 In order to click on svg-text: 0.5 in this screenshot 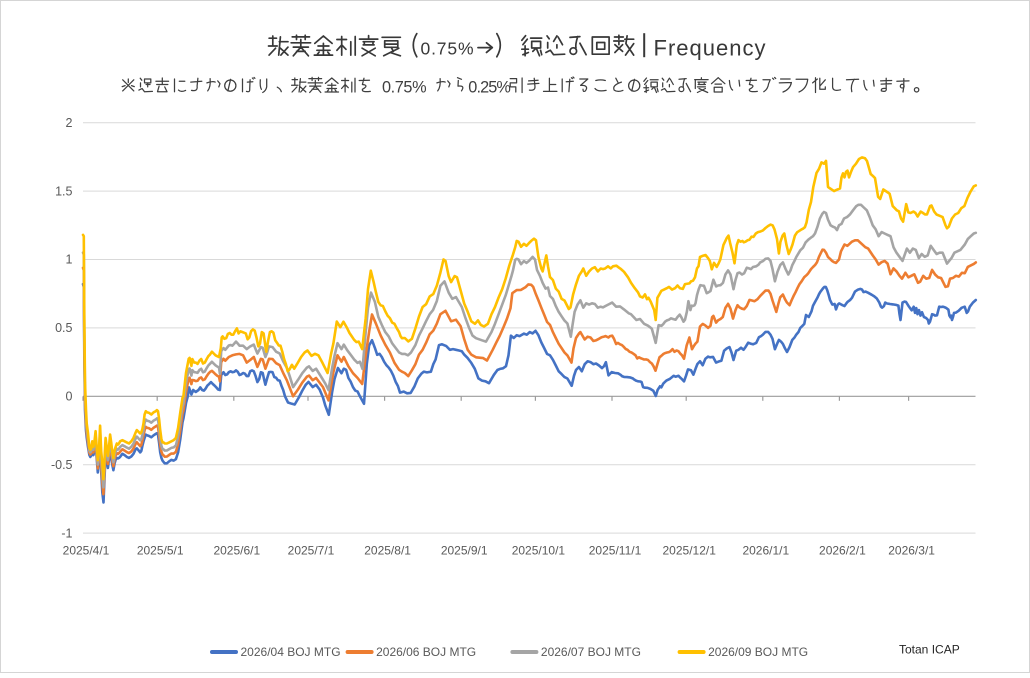, I will do `click(63, 328)`.